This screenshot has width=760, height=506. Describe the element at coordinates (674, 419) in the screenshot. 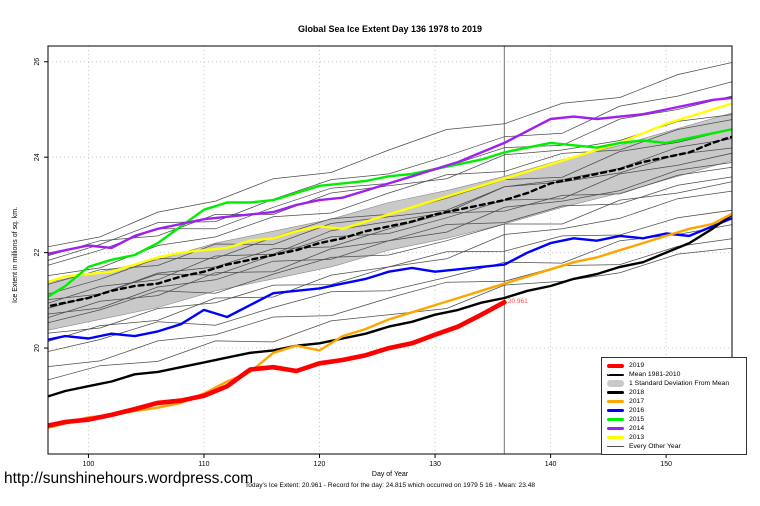

I see `legend-entry: 2015` at that location.